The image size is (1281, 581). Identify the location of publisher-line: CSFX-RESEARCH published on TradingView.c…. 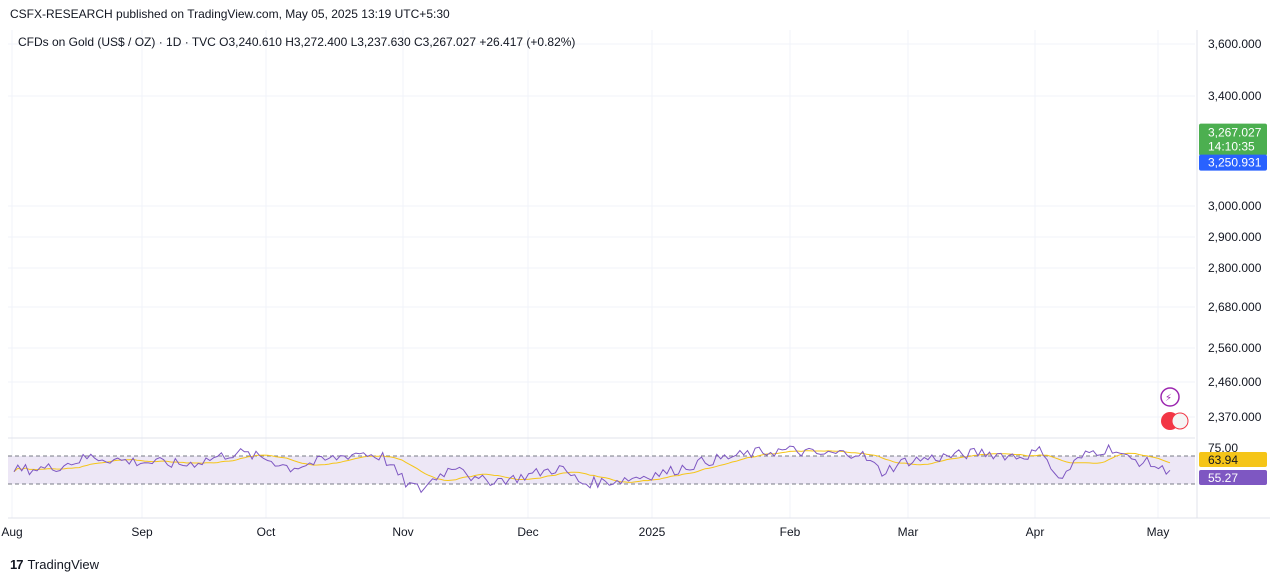
(230, 14).